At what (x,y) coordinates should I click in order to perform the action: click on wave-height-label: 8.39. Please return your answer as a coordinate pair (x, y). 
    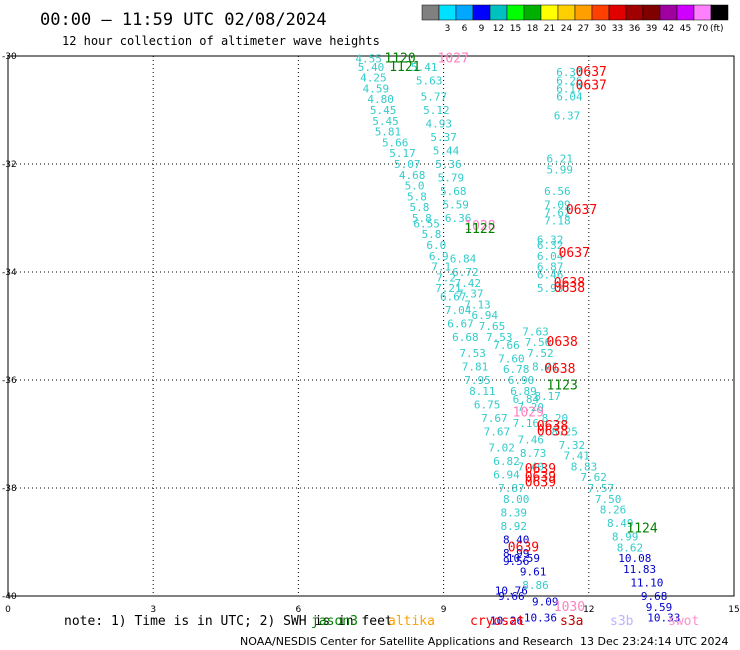
    Looking at the image, I should click on (514, 512).